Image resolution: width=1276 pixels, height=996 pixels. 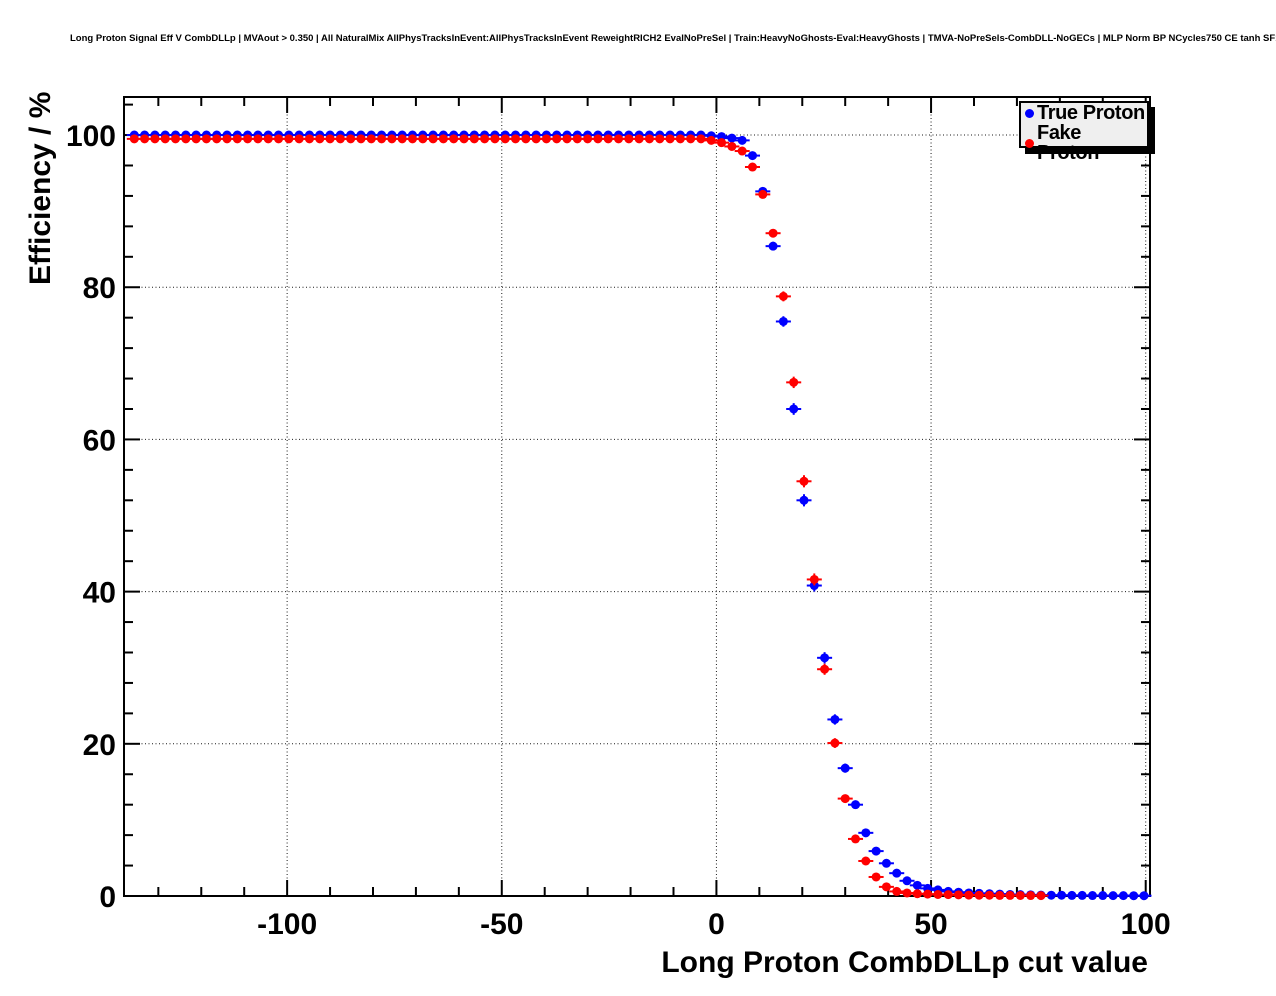 What do you see at coordinates (930, 924) in the screenshot?
I see `x-tick-label: 50` at bounding box center [930, 924].